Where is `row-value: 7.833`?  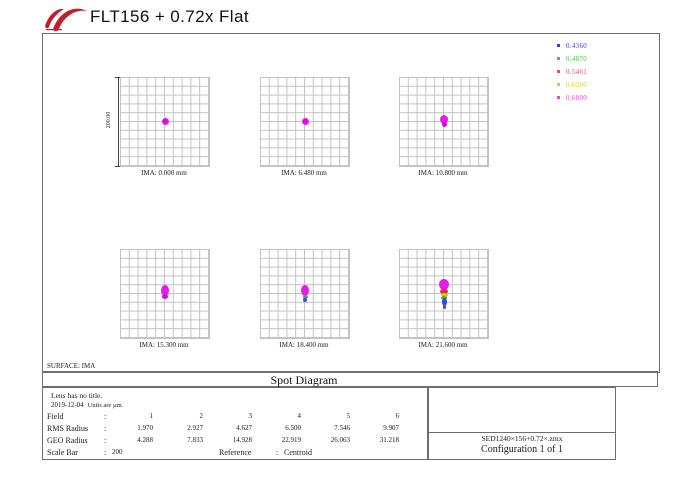
row-value: 7.833 is located at coordinates (195, 440).